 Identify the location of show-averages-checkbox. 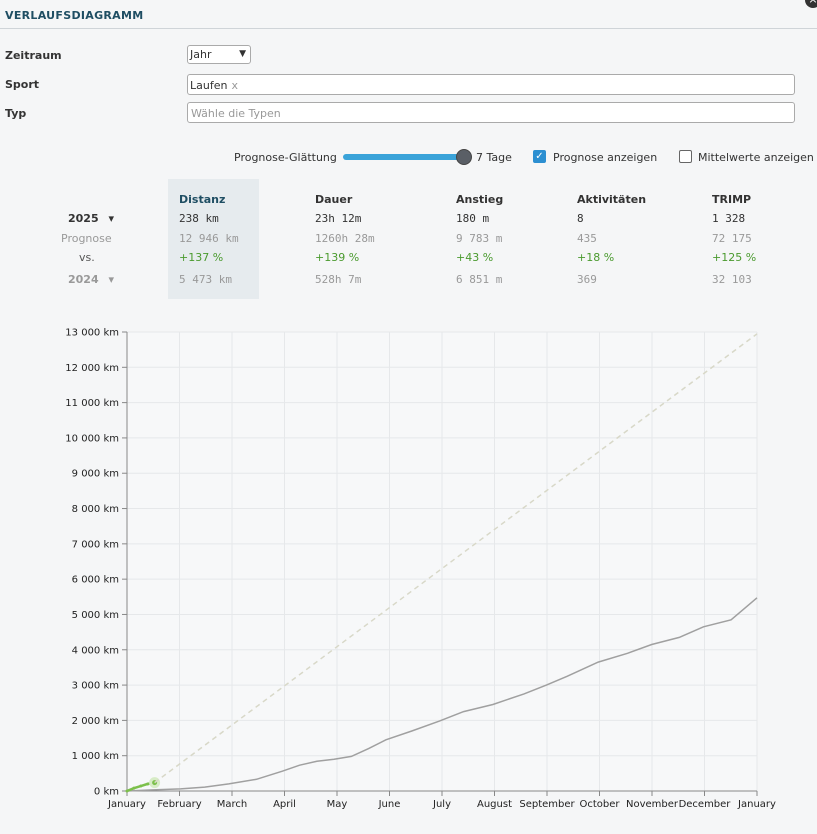
(685, 156).